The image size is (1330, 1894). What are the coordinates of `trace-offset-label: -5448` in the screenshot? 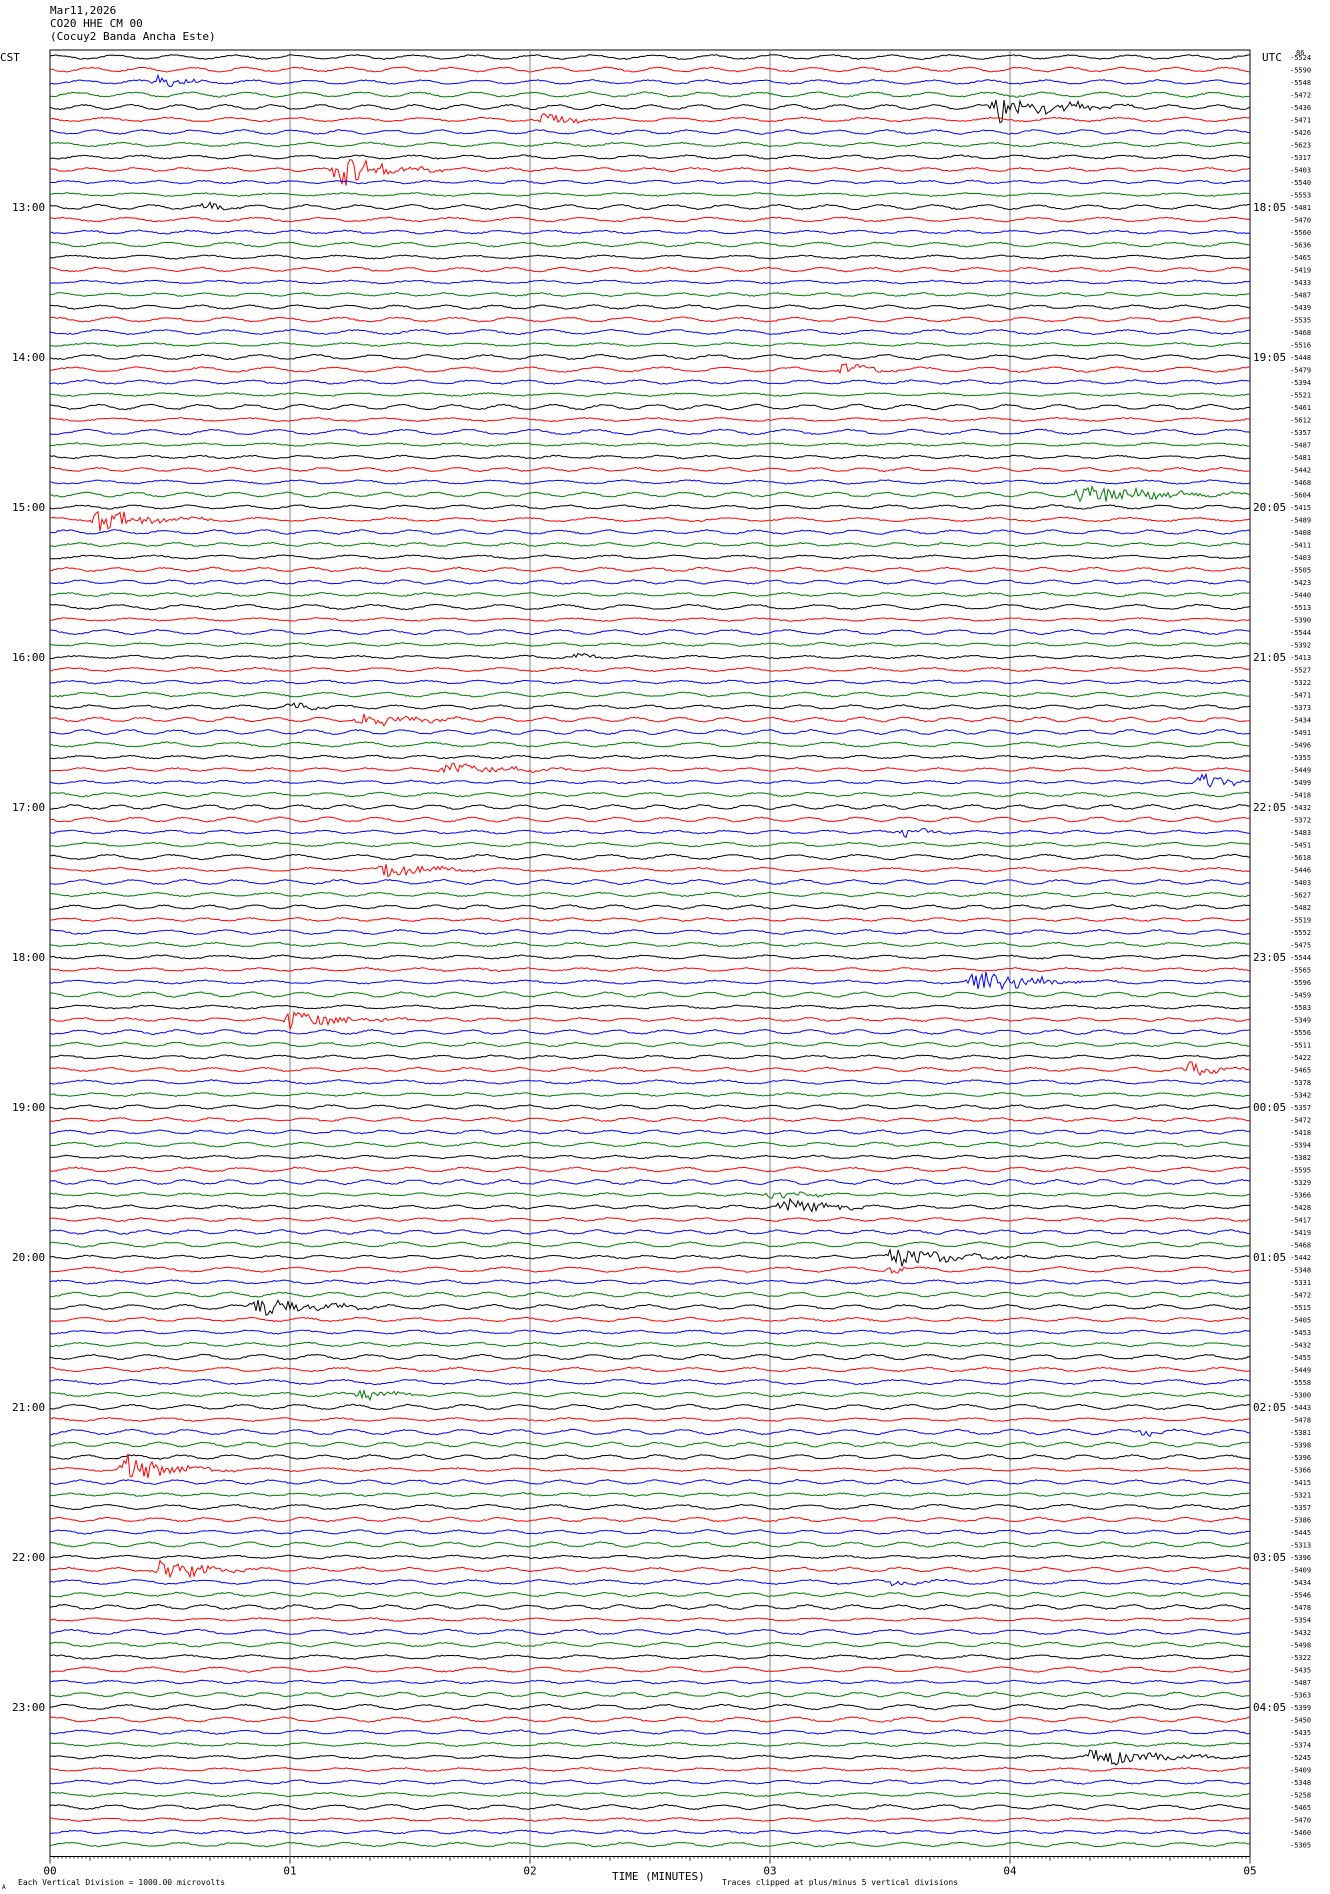 It's located at (1300, 358).